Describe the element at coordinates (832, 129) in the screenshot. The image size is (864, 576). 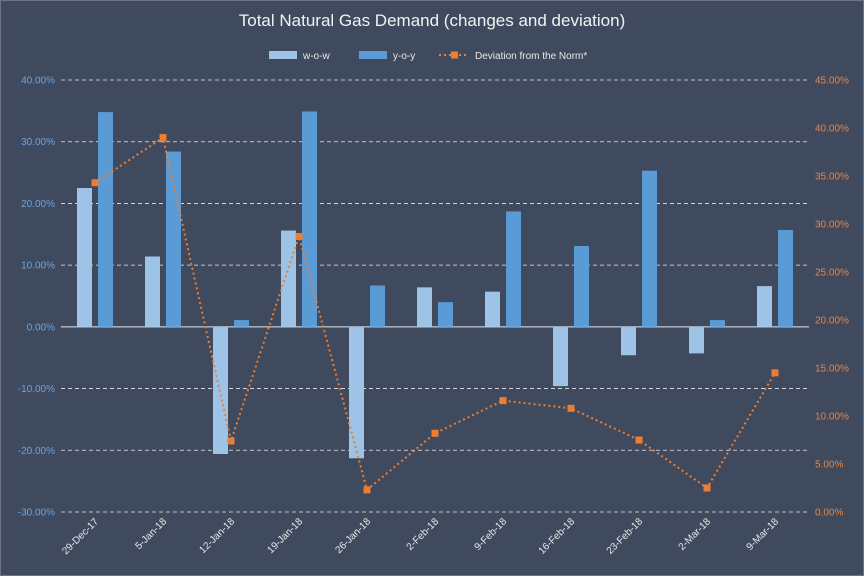
I see `y-right-tick-label: 40.00%` at that location.